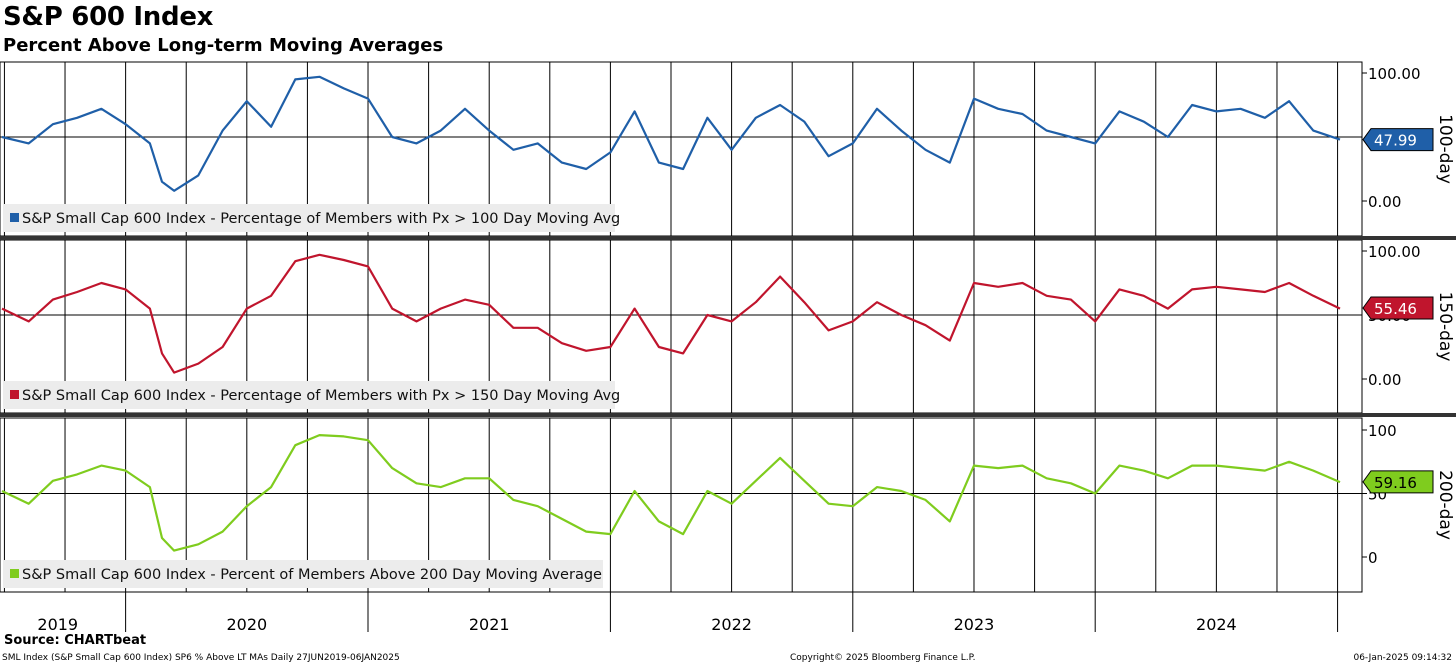 This screenshot has width=1456, height=666. What do you see at coordinates (75, 640) in the screenshot?
I see `source-note: Source: CHARTbeat` at bounding box center [75, 640].